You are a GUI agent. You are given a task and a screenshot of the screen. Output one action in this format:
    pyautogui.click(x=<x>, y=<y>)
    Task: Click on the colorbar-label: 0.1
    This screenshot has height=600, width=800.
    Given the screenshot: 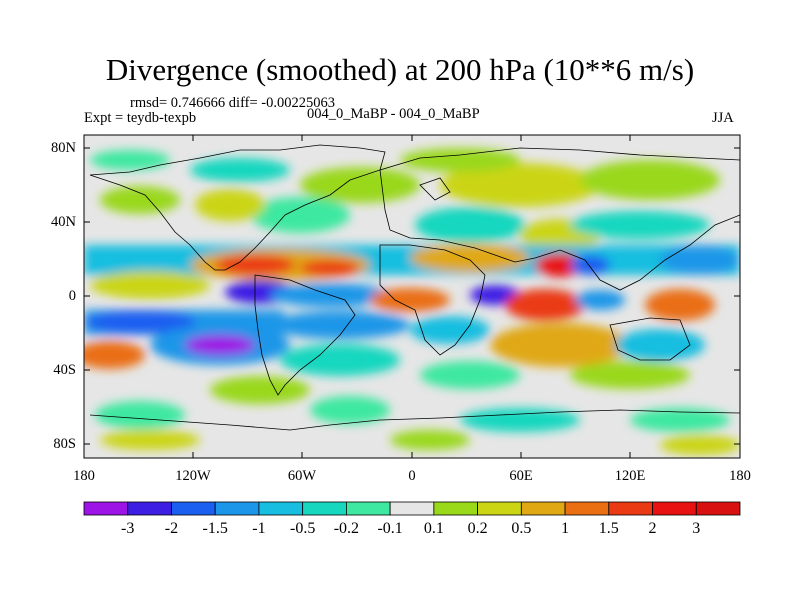 What is the action you would take?
    pyautogui.click(x=433, y=528)
    